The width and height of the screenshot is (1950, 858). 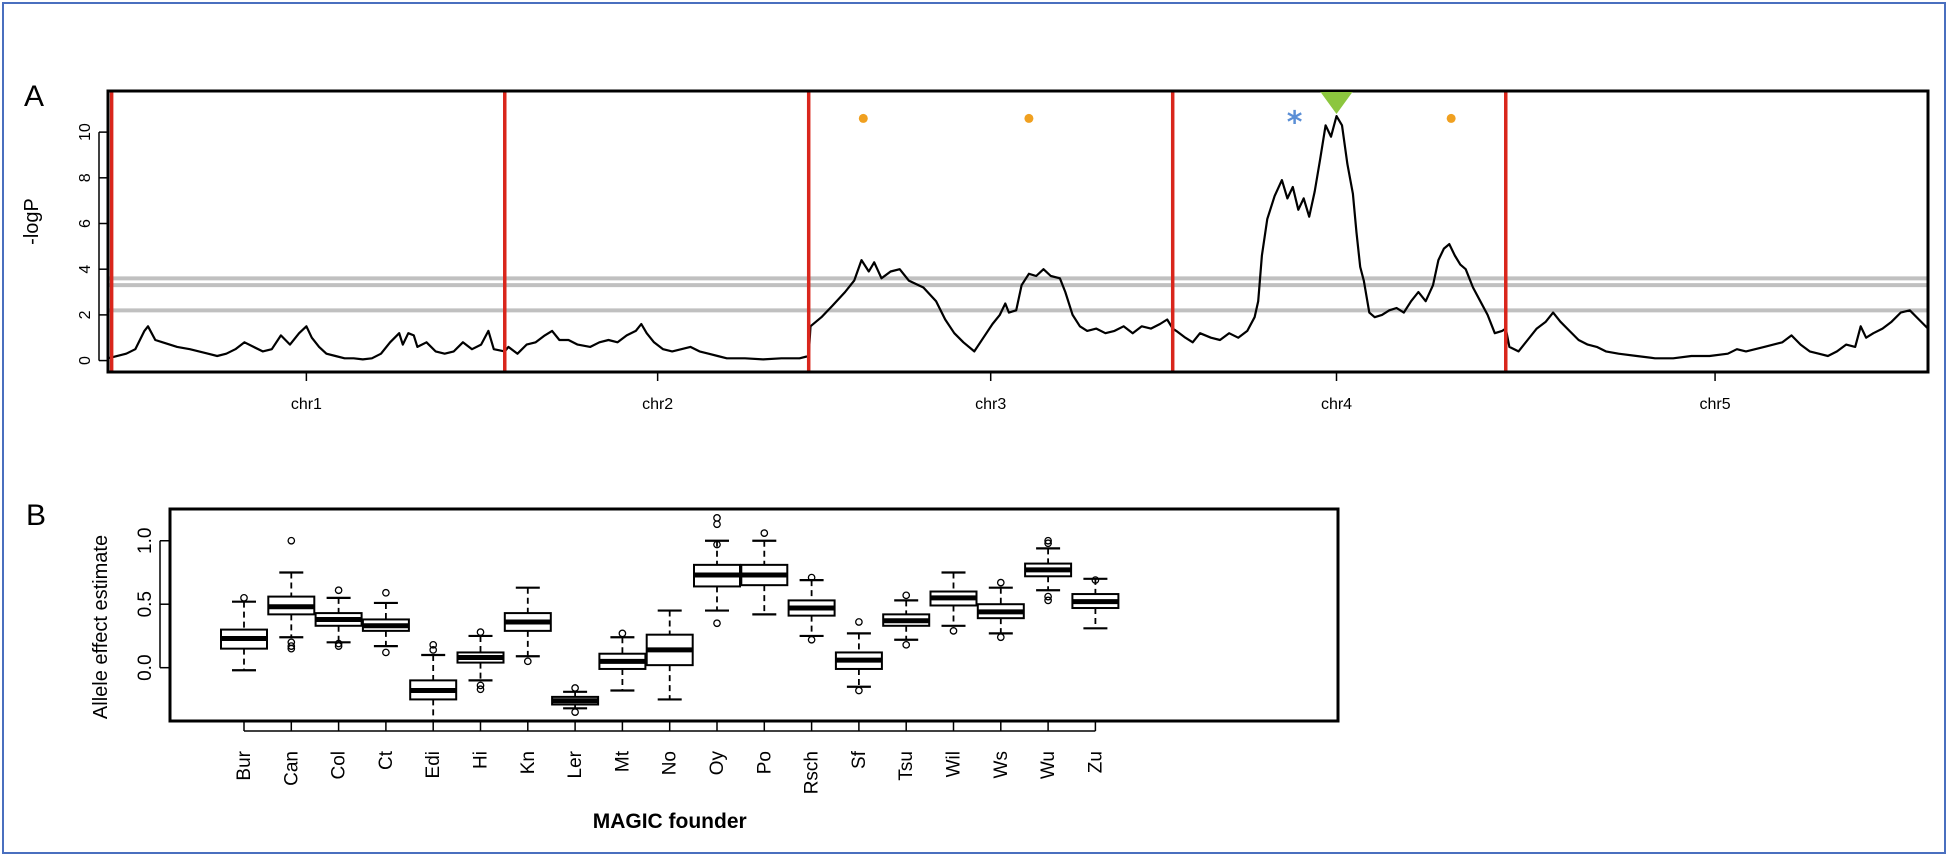 I want to click on box-Ler, so click(x=575, y=700).